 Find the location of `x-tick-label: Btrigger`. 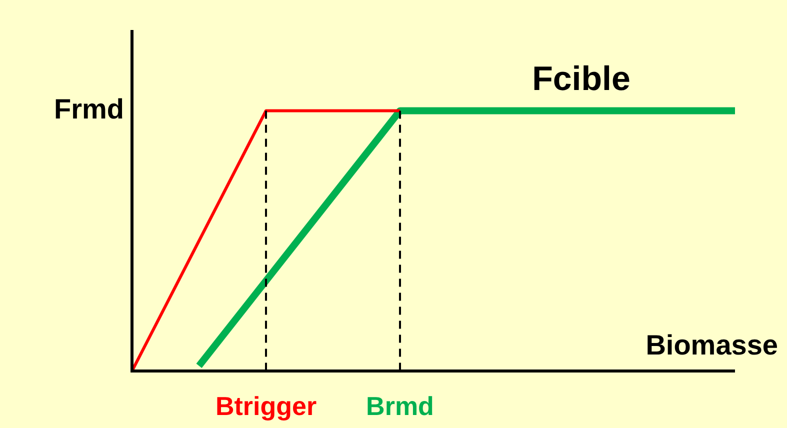

x-tick-label: Btrigger is located at coordinates (266, 406).